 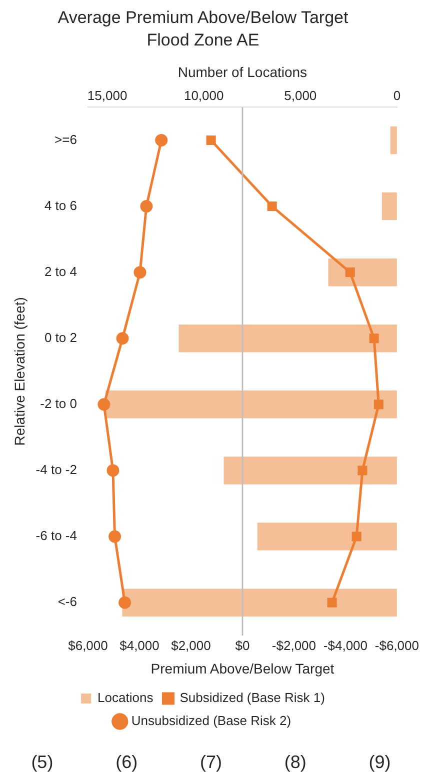 What do you see at coordinates (242, 645) in the screenshot?
I see `x-tick-label: $0` at bounding box center [242, 645].